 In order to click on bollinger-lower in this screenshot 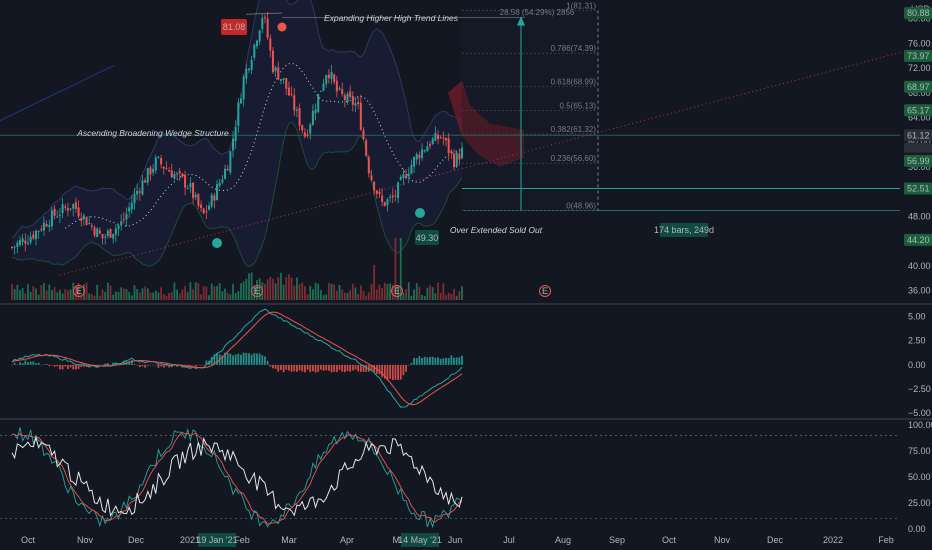, I will do `click(237, 194)`.